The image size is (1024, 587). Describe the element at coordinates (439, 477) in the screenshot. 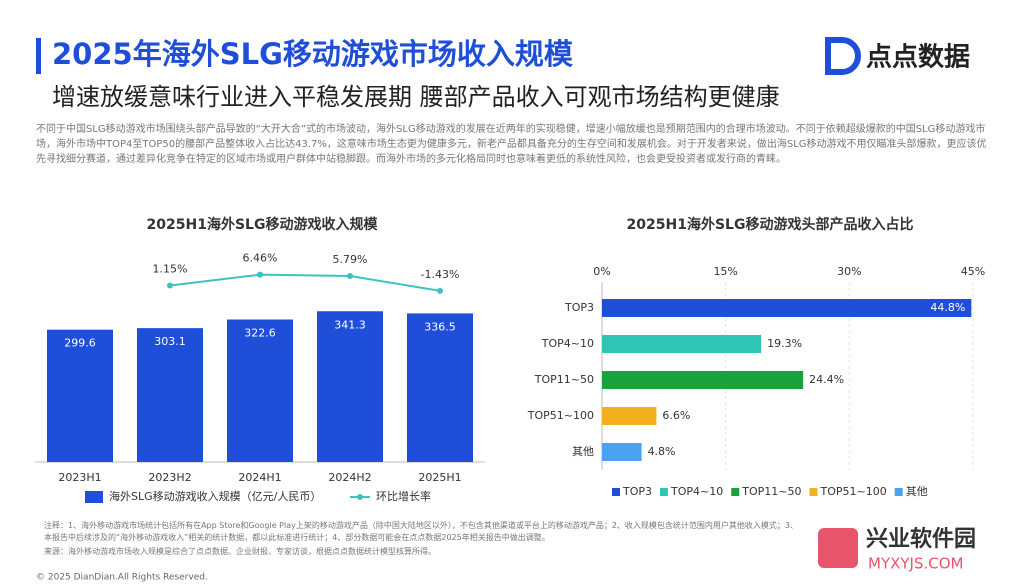

I see `x-tick-label: 2025H1` at that location.